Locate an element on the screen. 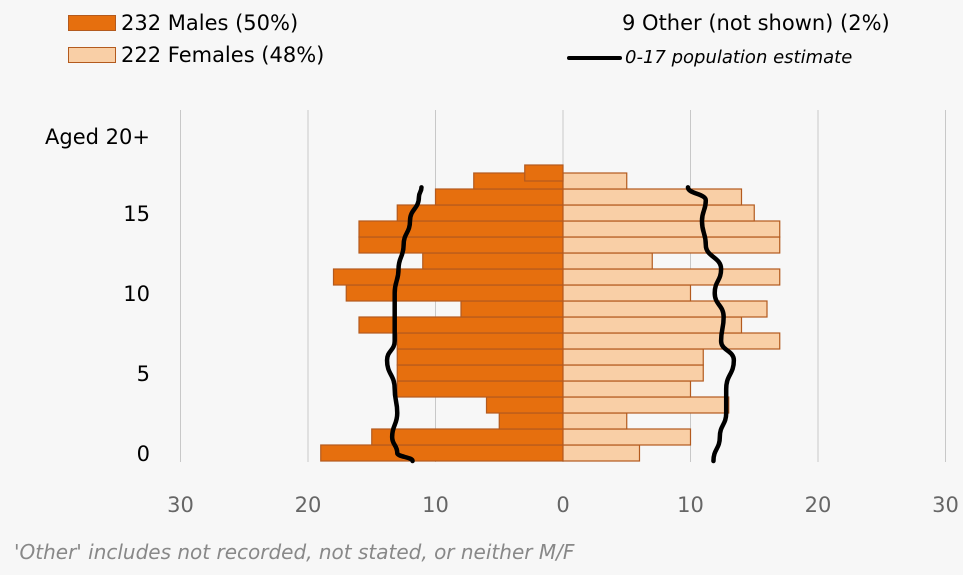 The height and width of the screenshot is (575, 963). male-estimate-line is located at coordinates (404, 324).